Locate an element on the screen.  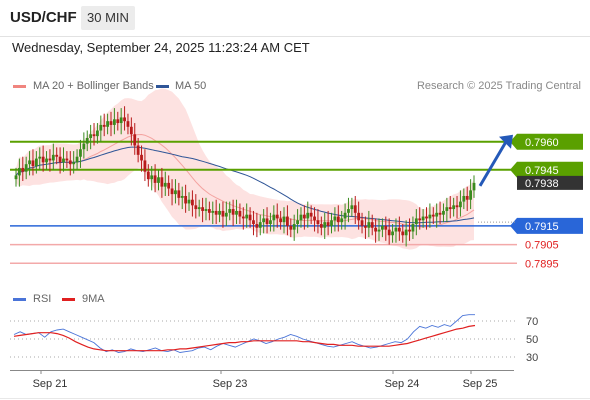
pivot-label-box is located at coordinates (546, 225).